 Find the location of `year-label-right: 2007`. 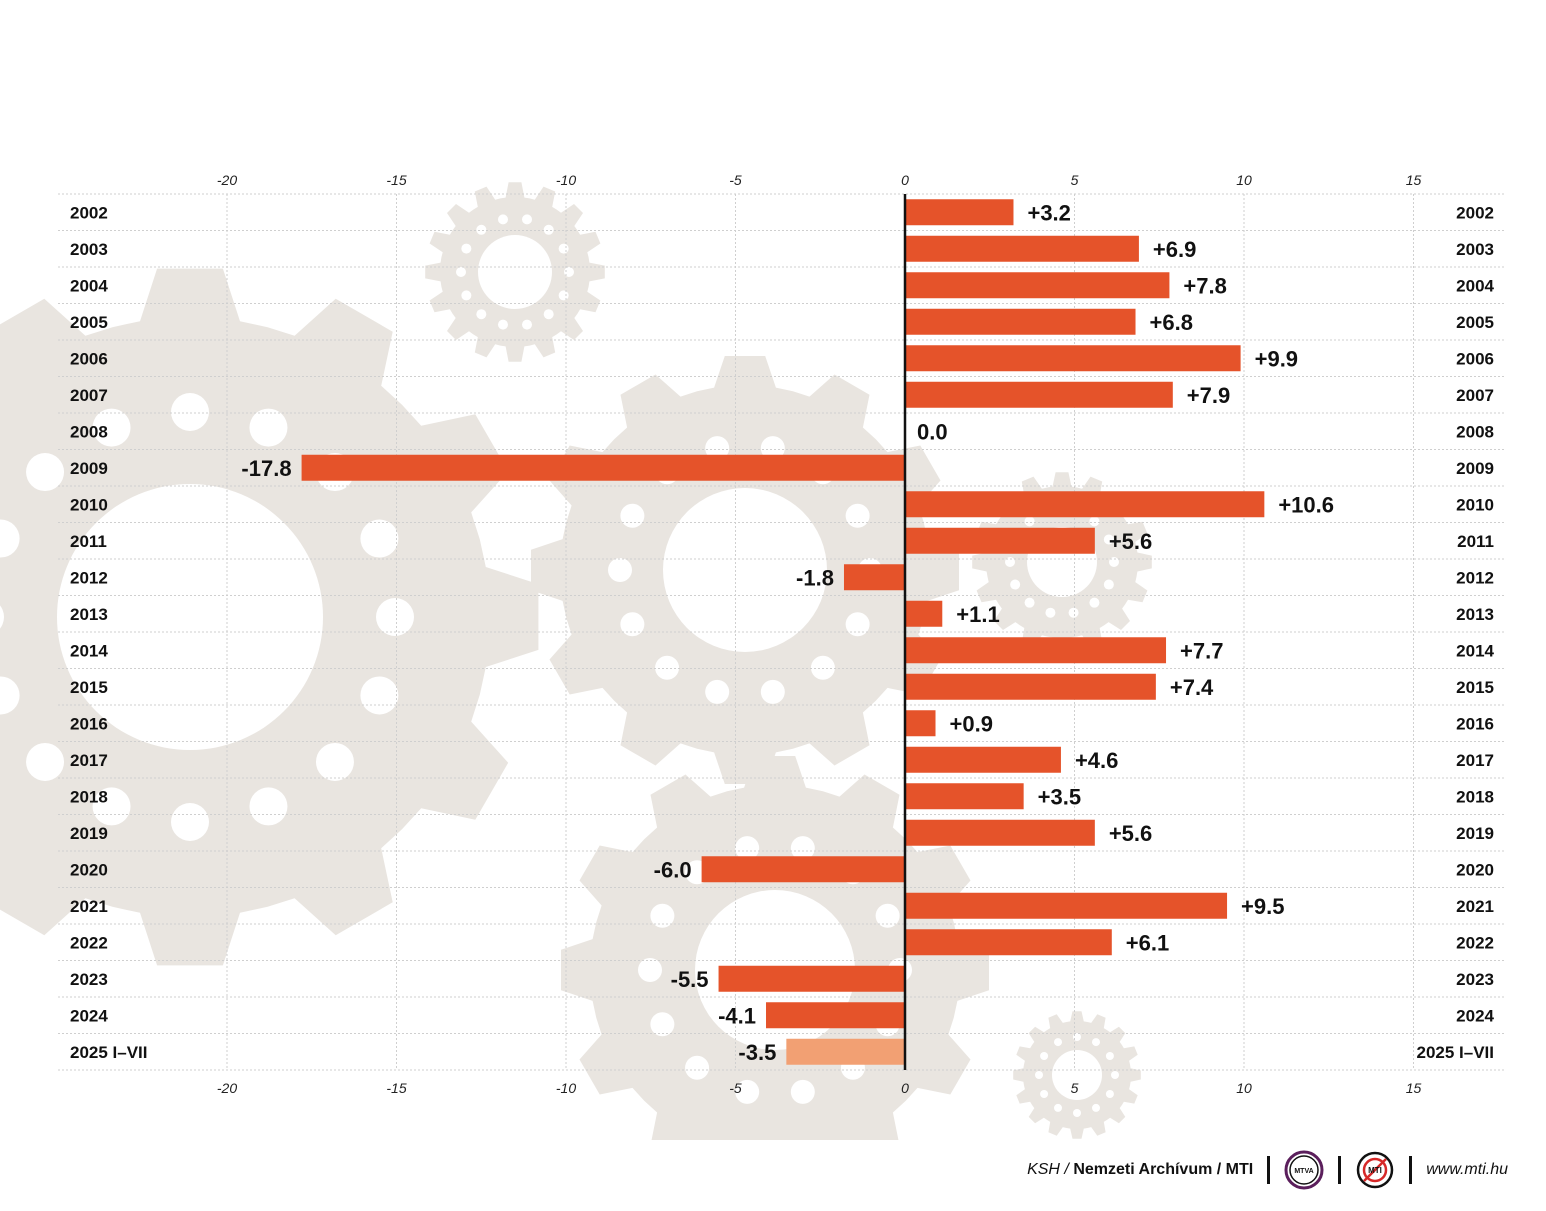

year-label-right: 2007 is located at coordinates (1475, 395).